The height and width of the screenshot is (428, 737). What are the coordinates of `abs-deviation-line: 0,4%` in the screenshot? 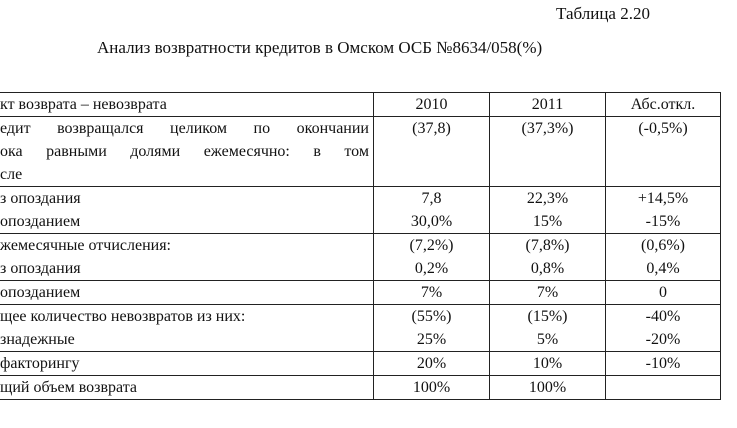 It's located at (663, 268).